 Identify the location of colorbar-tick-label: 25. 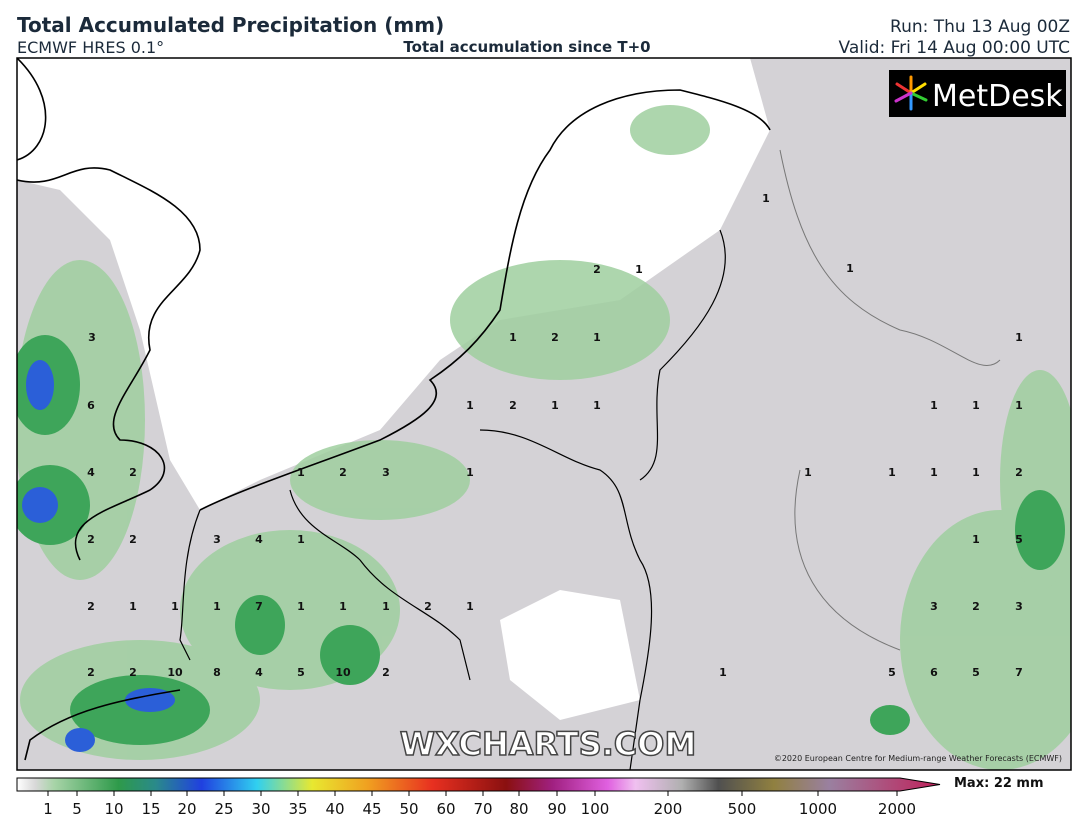
(223, 809).